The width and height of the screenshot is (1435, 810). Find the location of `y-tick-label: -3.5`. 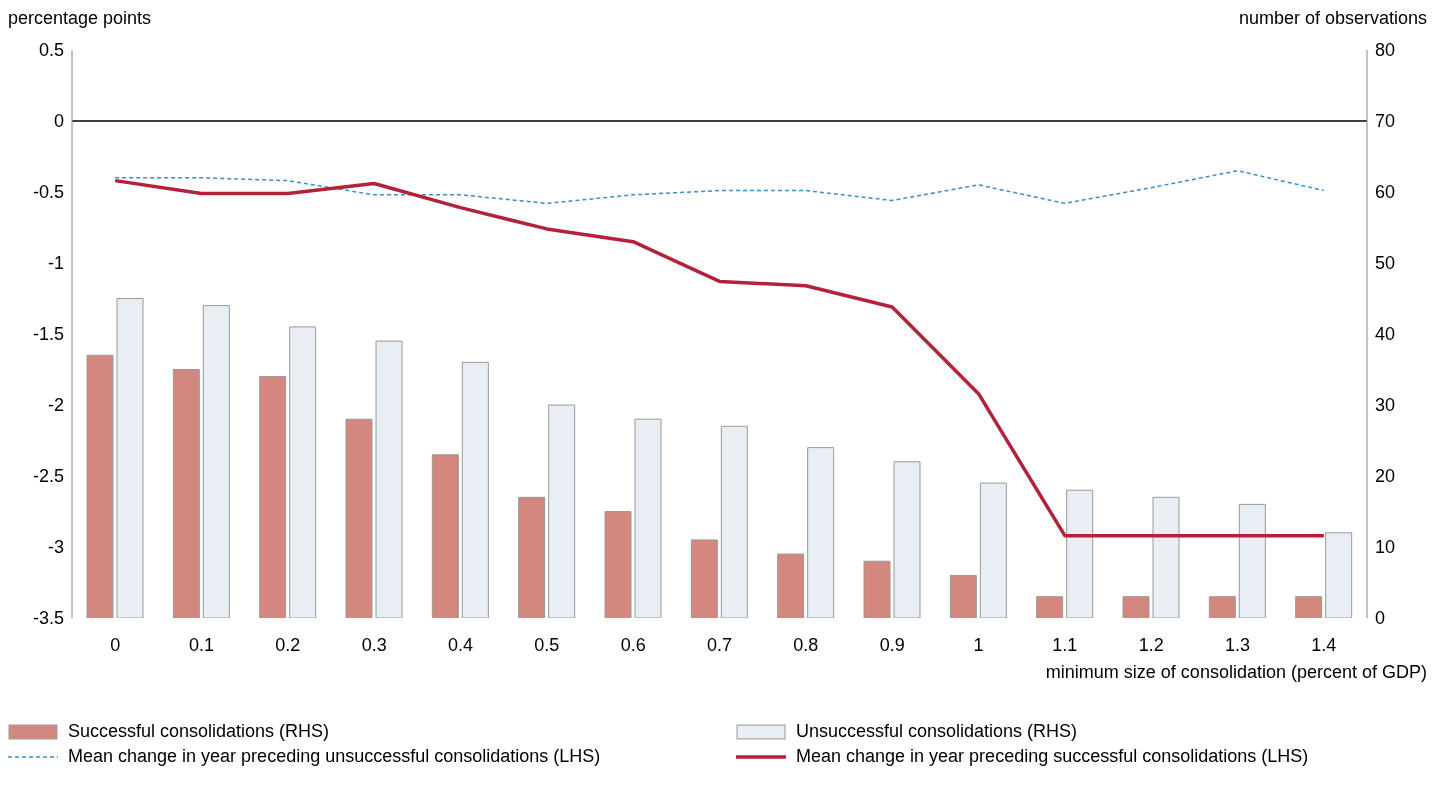

y-tick-label: -3.5 is located at coordinates (48, 618).